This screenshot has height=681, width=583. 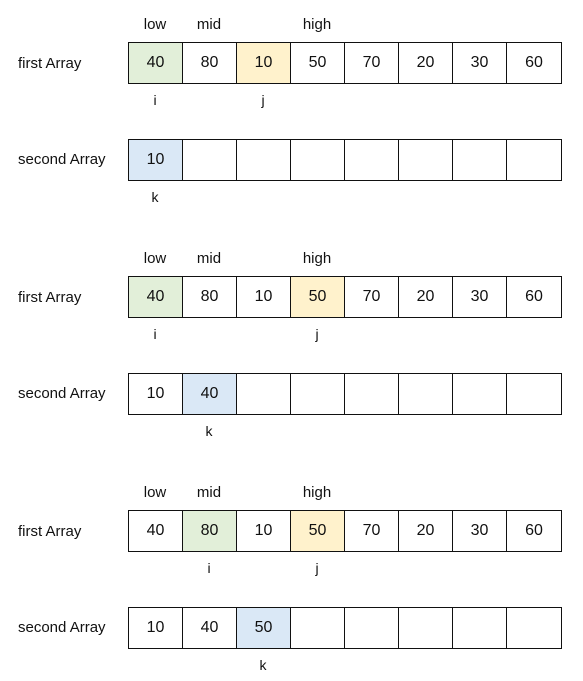 I want to click on second-array-cell: 50, so click(x=264, y=628).